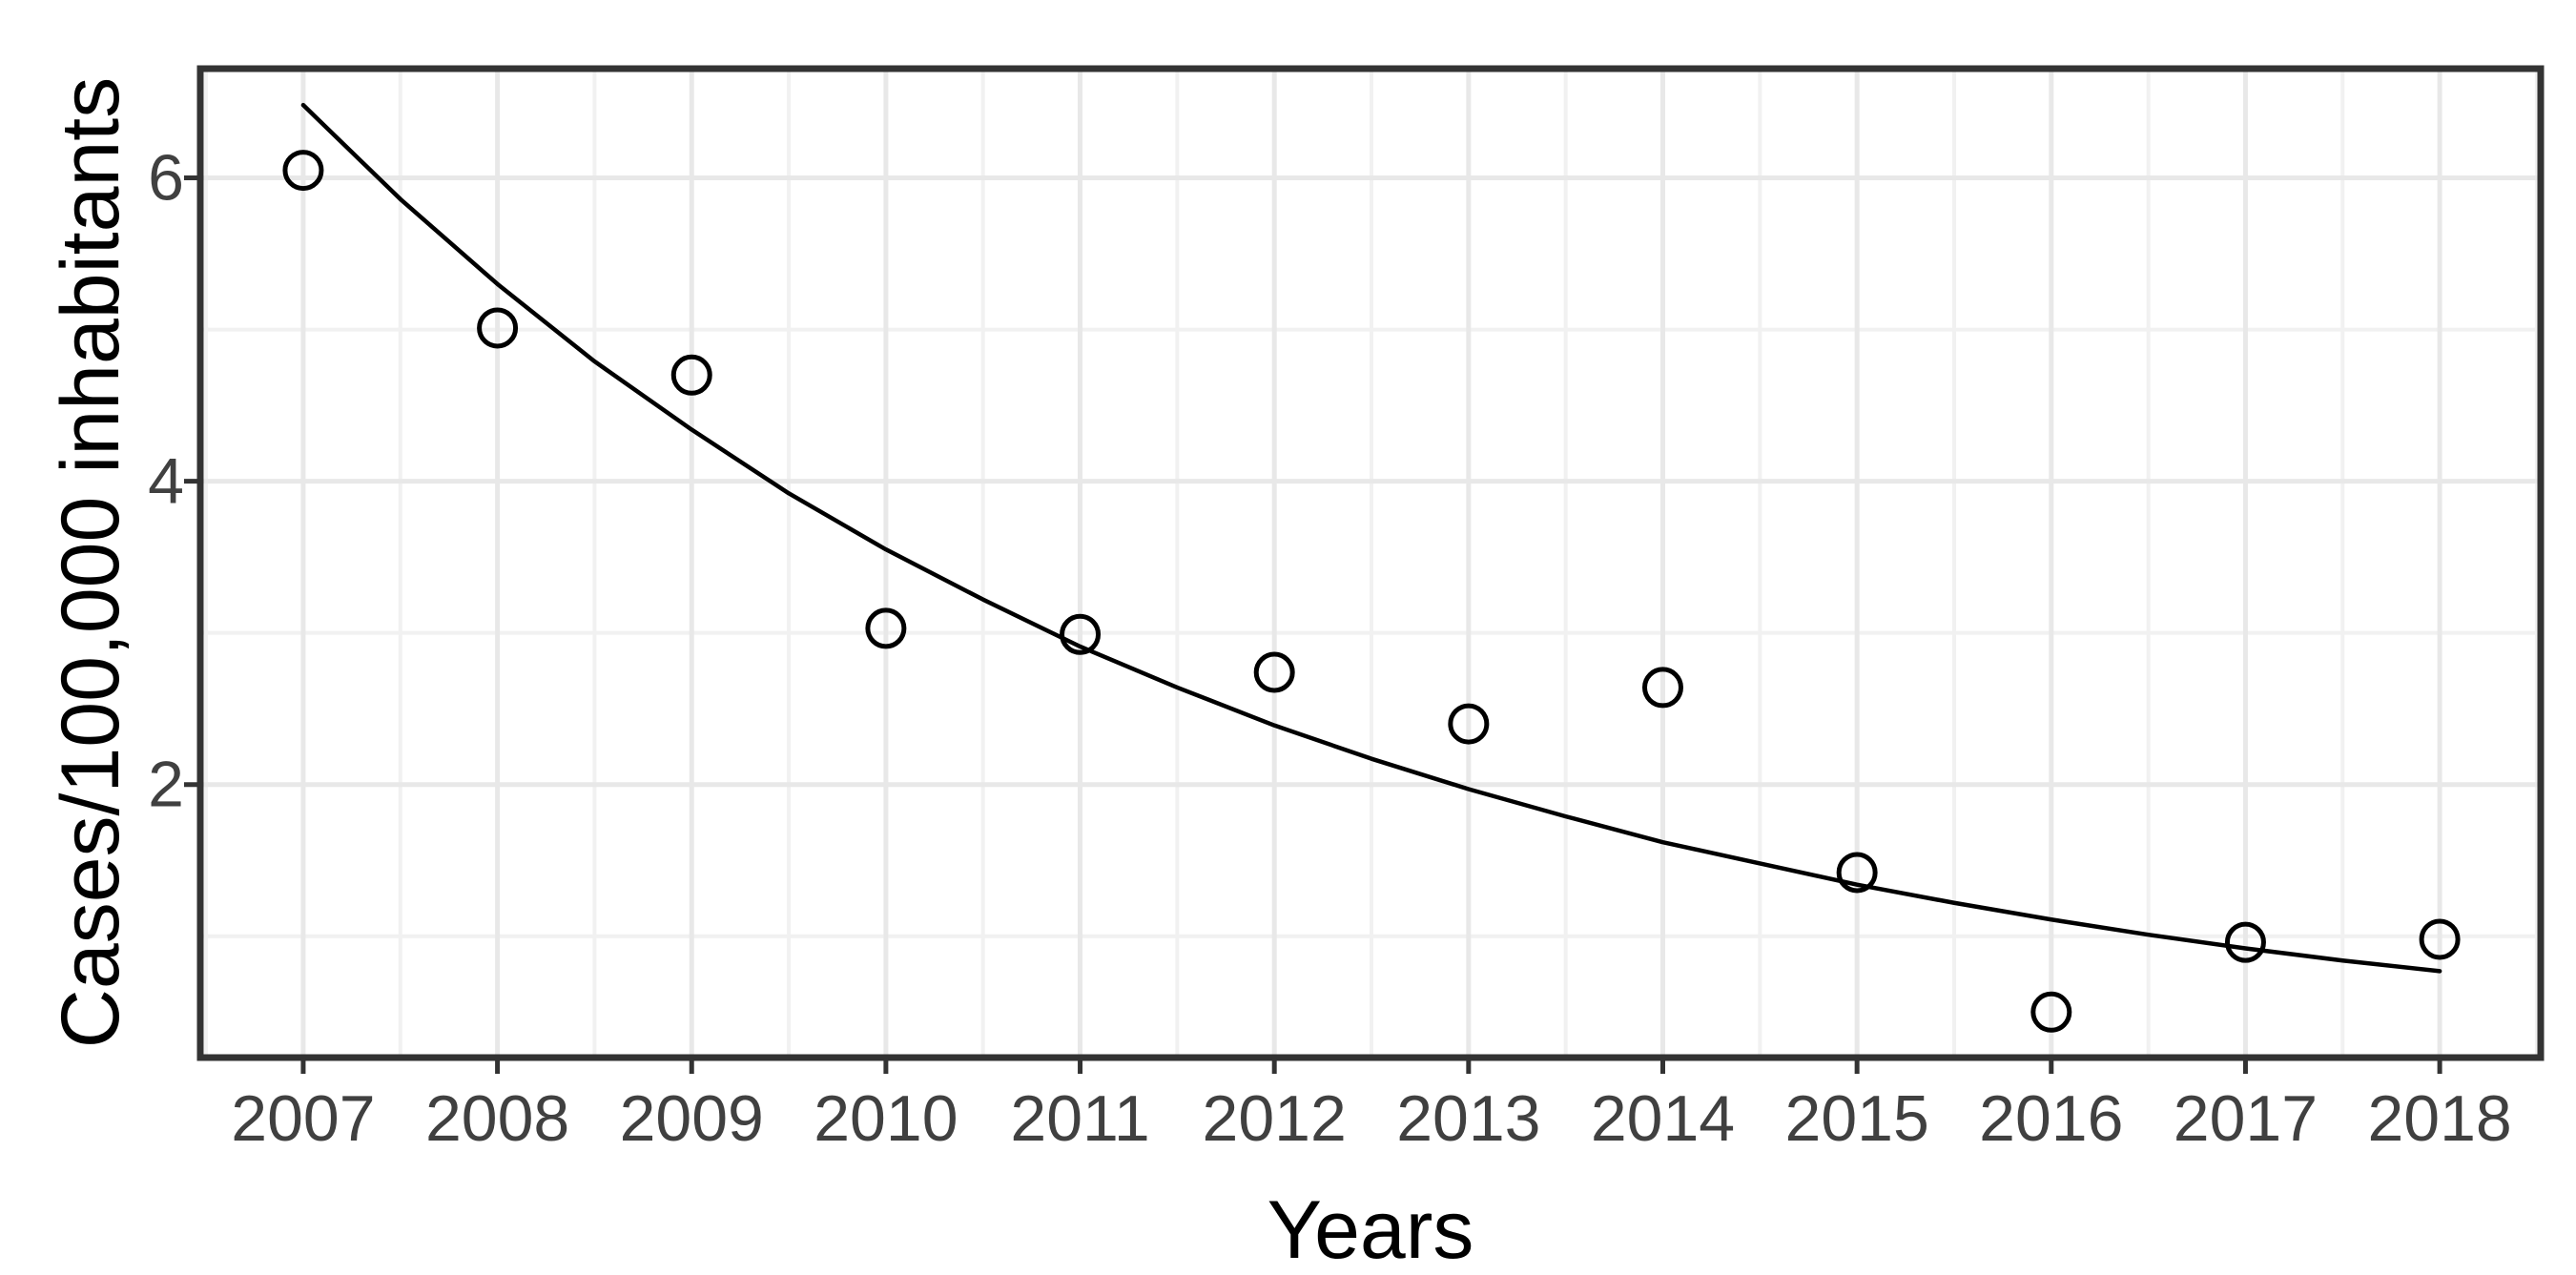 Image resolution: width=2576 pixels, height=1275 pixels. I want to click on x-tick-label: 2012, so click(1275, 1118).